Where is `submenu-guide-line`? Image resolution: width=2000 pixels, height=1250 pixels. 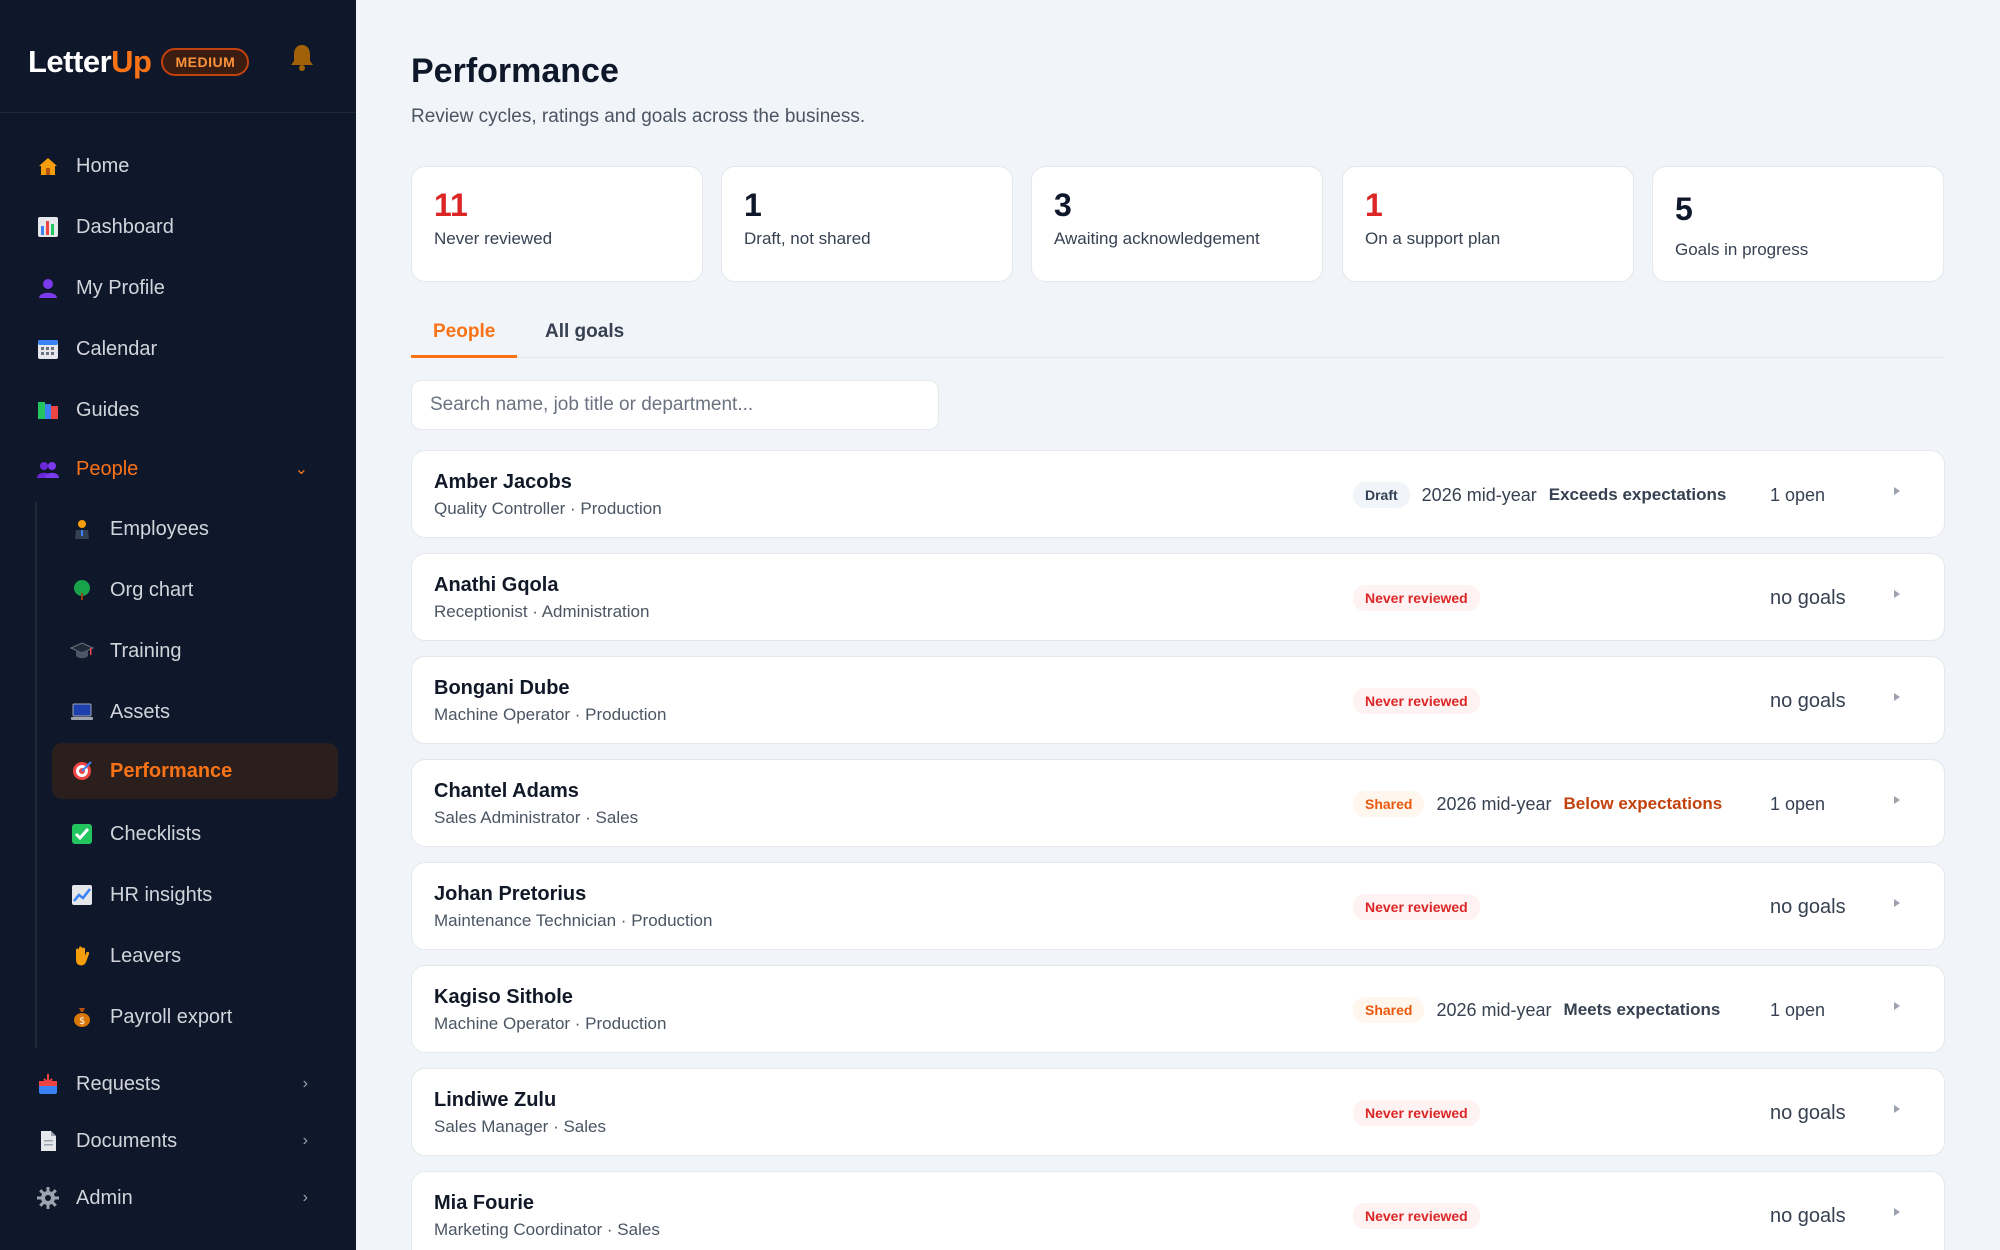 submenu-guide-line is located at coordinates (36, 775).